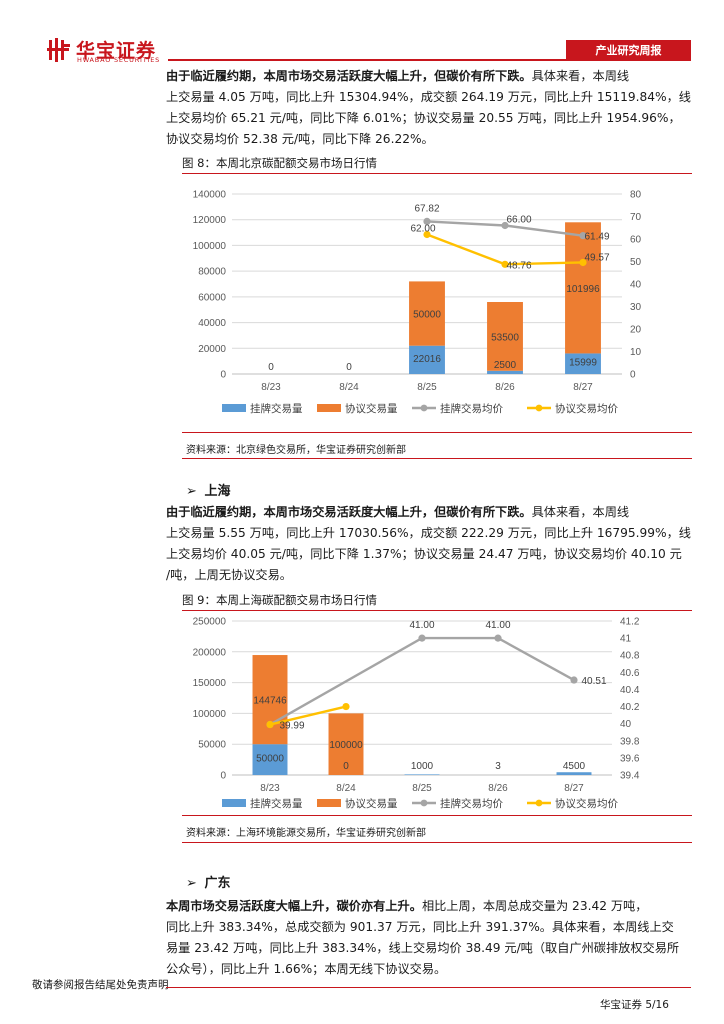 This screenshot has width=724, height=1024. What do you see at coordinates (634, 1005) in the screenshot?
I see `footer-page-number: 华宝证券 5/16` at bounding box center [634, 1005].